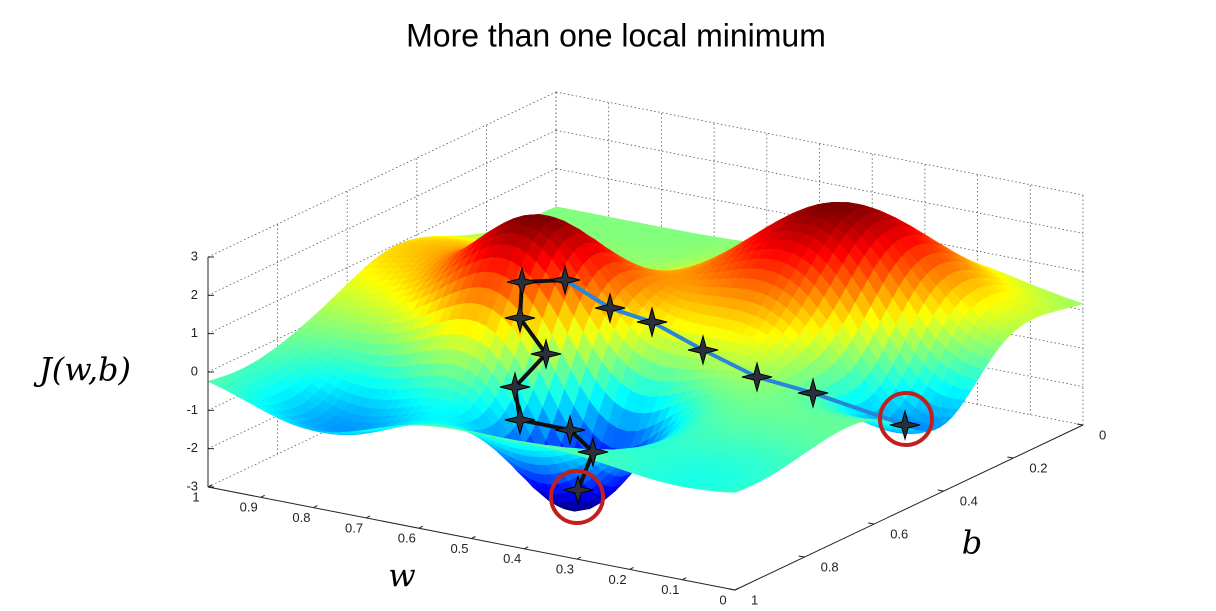 This screenshot has height=611, width=1216. What do you see at coordinates (401, 576) in the screenshot?
I see `x-axis-label: w` at bounding box center [401, 576].